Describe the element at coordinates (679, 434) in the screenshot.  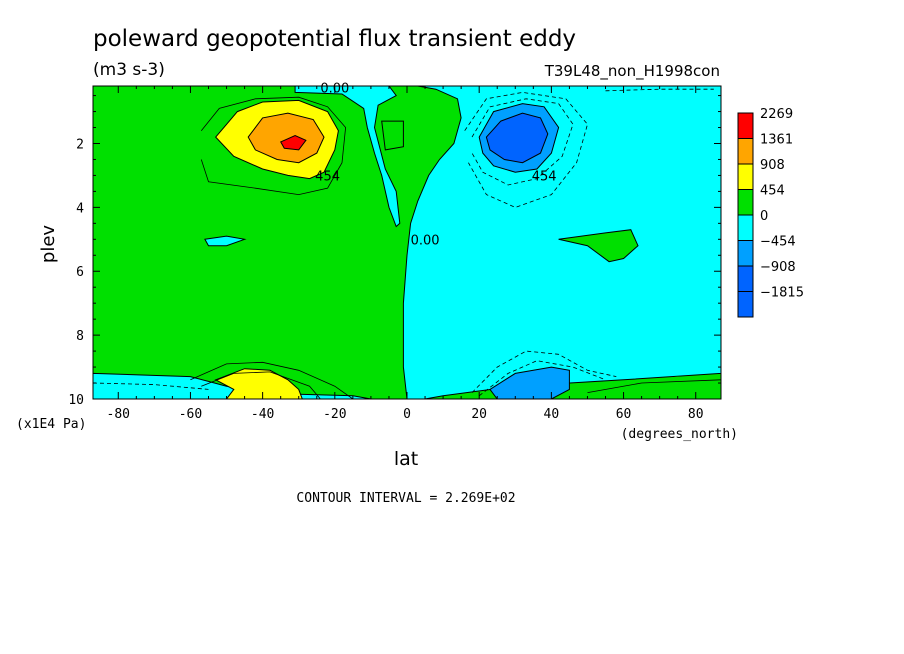
I see `x-axis-units: (degrees_north)` at that location.